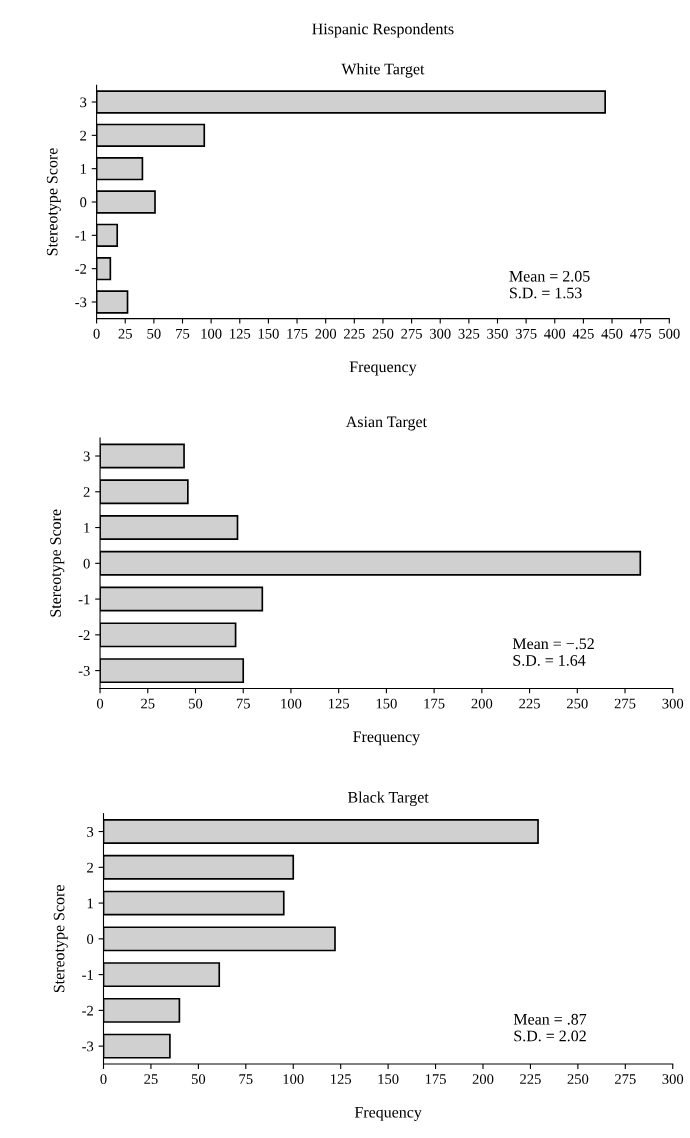 The image size is (690, 1138). I want to click on x-tick-label: 475, so click(641, 333).